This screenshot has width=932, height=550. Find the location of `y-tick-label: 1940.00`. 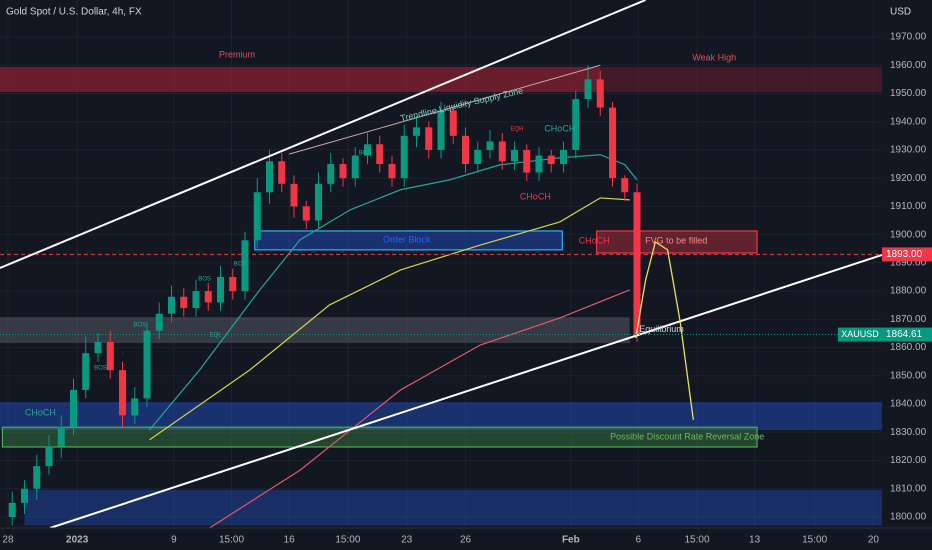

y-tick-label: 1940.00 is located at coordinates (908, 121).